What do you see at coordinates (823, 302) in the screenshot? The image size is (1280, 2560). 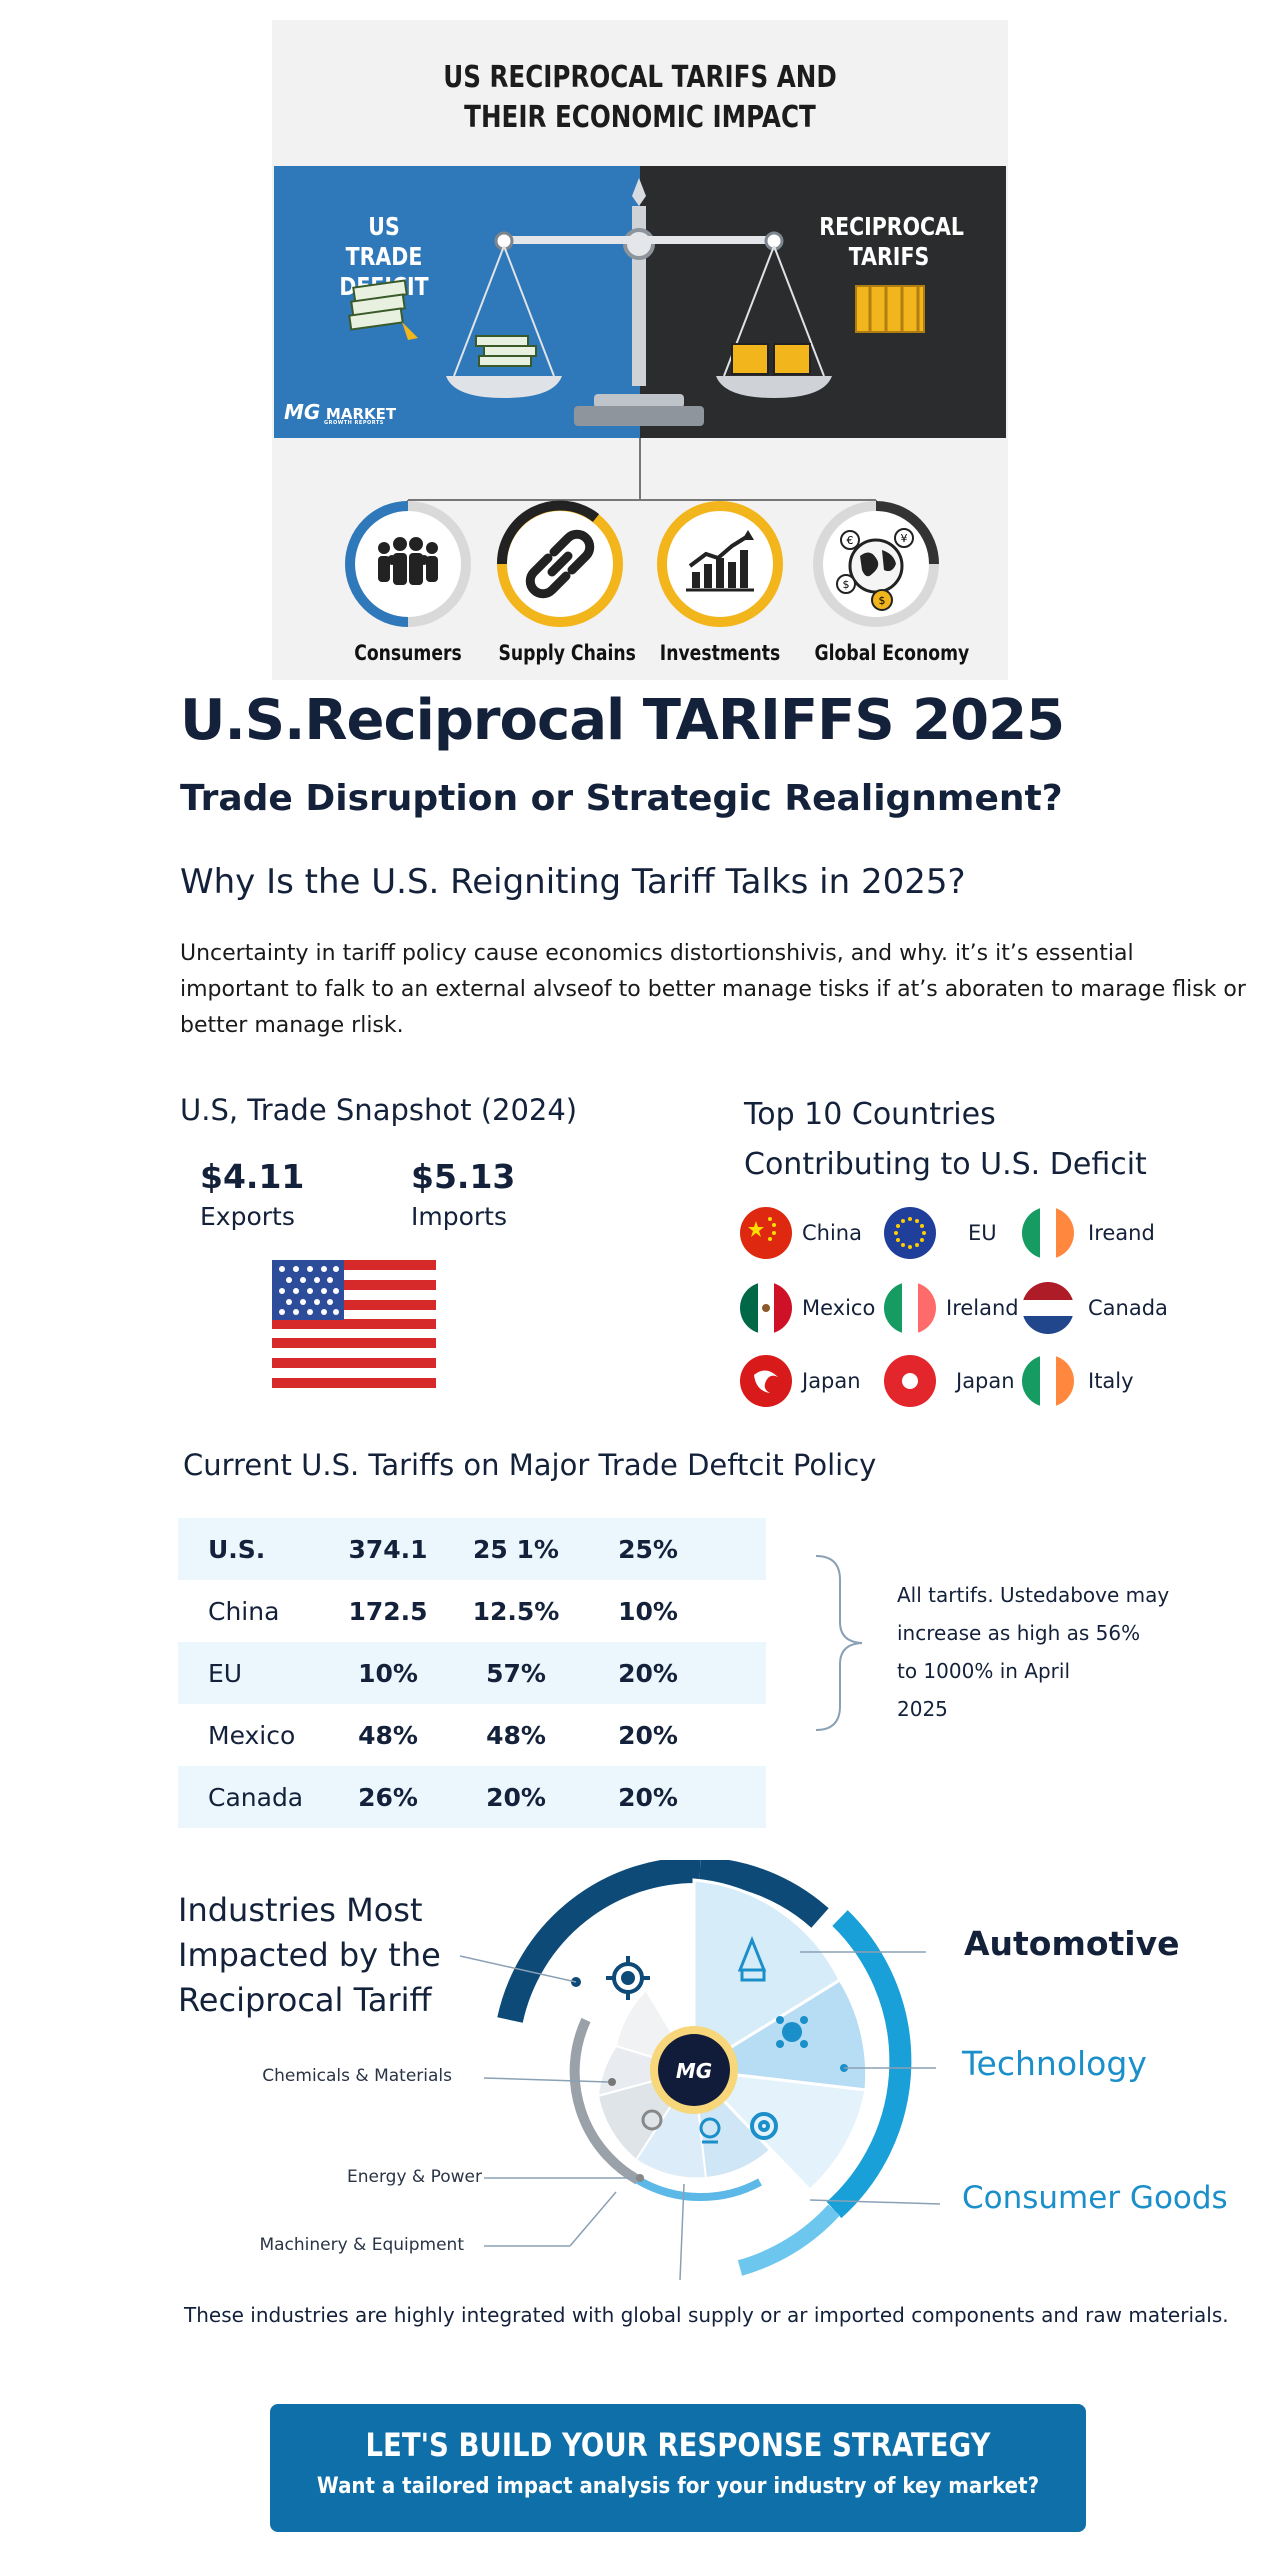 I see `tariff-panel` at bounding box center [823, 302].